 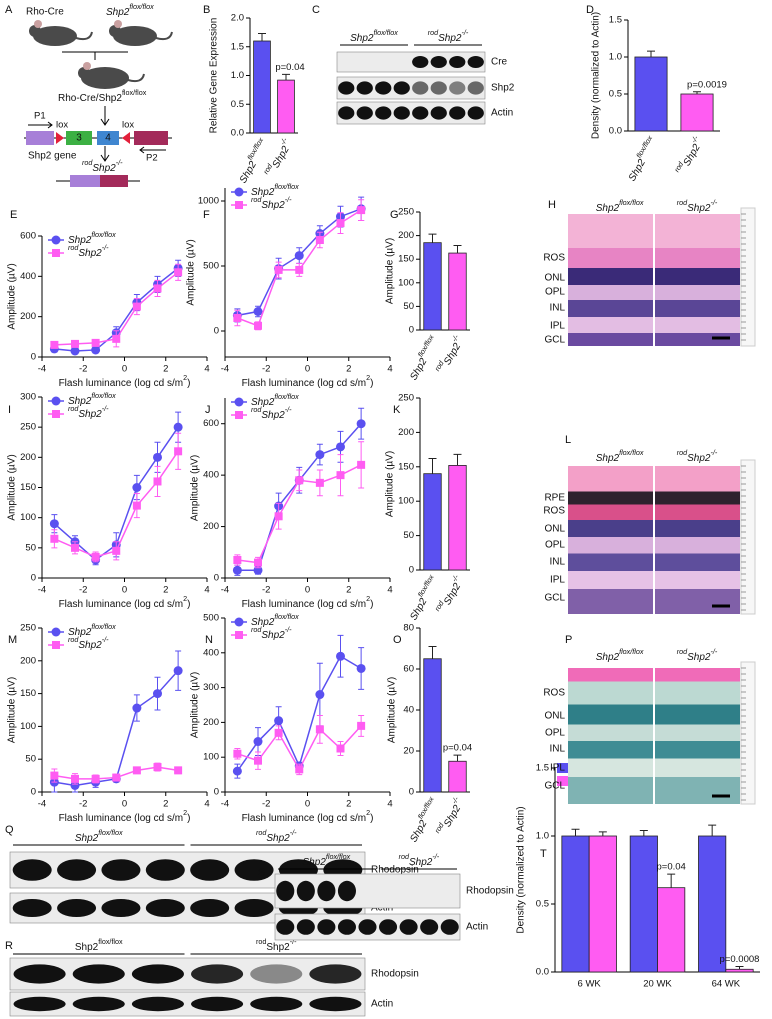 What do you see at coordinates (125, 601) in the screenshot?
I see `x-axis-label: Flash luminance (log cd s/m2)` at bounding box center [125, 601].